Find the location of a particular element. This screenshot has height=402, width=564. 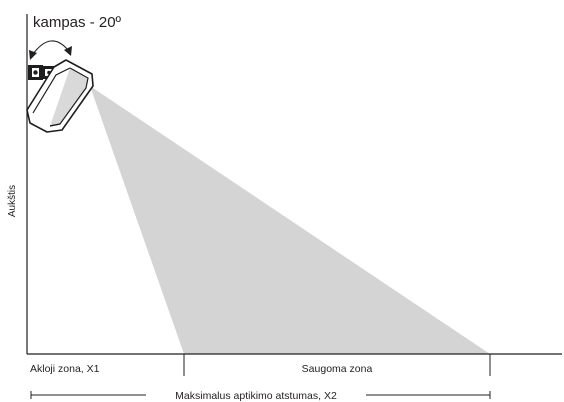

rotation-arrow-icon is located at coordinates (50, 50).